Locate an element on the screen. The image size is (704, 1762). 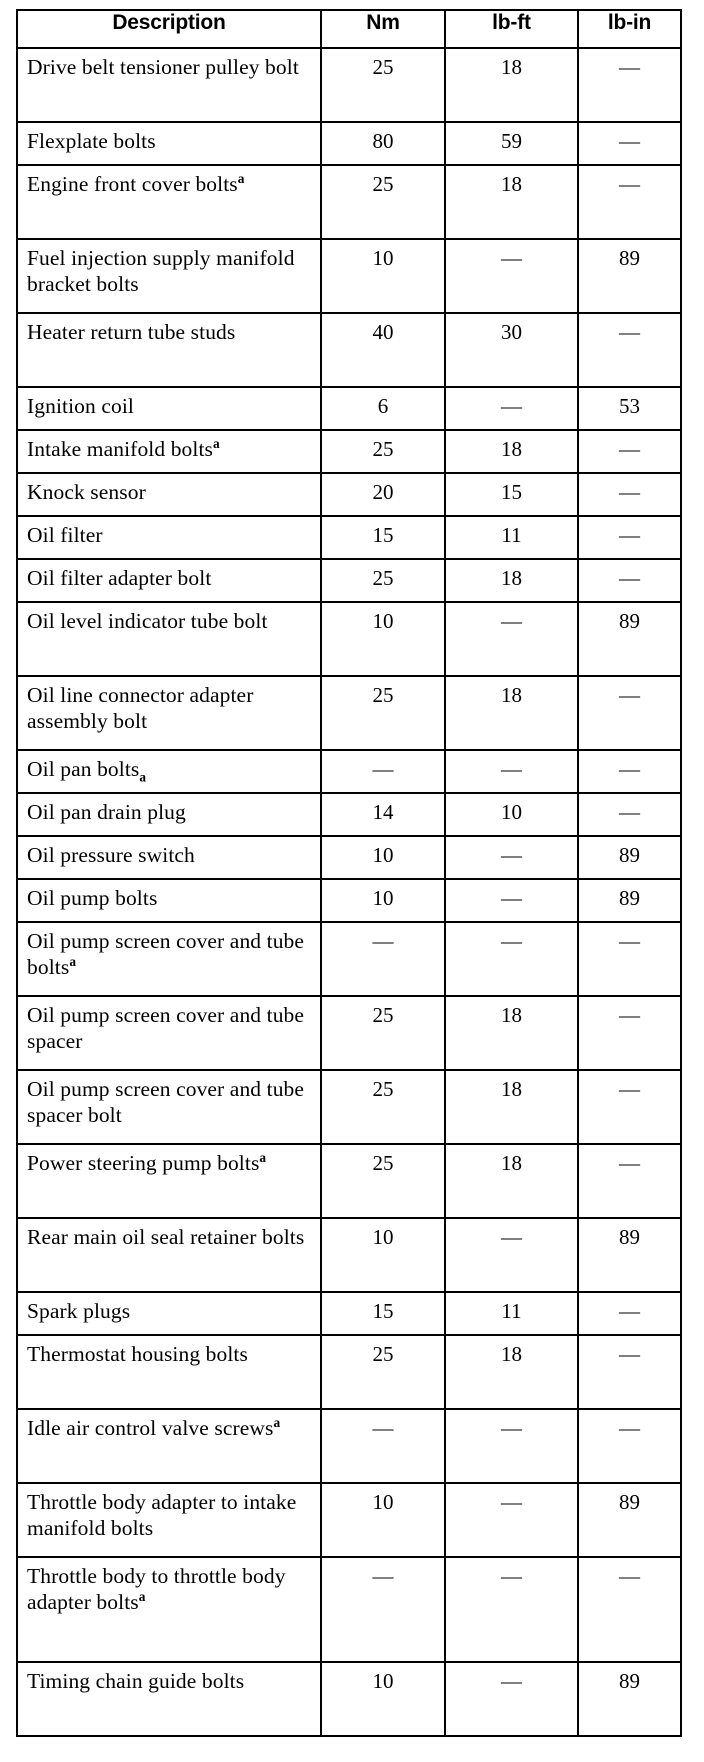
table-row: Oil filter 15 11— is located at coordinates (349, 537).